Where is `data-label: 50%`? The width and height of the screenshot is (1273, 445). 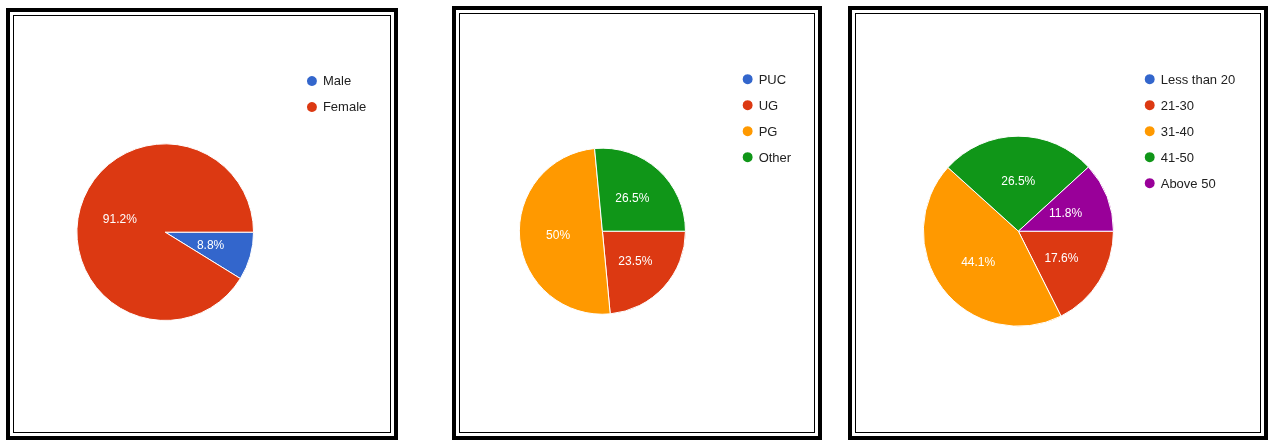 data-label: 50% is located at coordinates (558, 235).